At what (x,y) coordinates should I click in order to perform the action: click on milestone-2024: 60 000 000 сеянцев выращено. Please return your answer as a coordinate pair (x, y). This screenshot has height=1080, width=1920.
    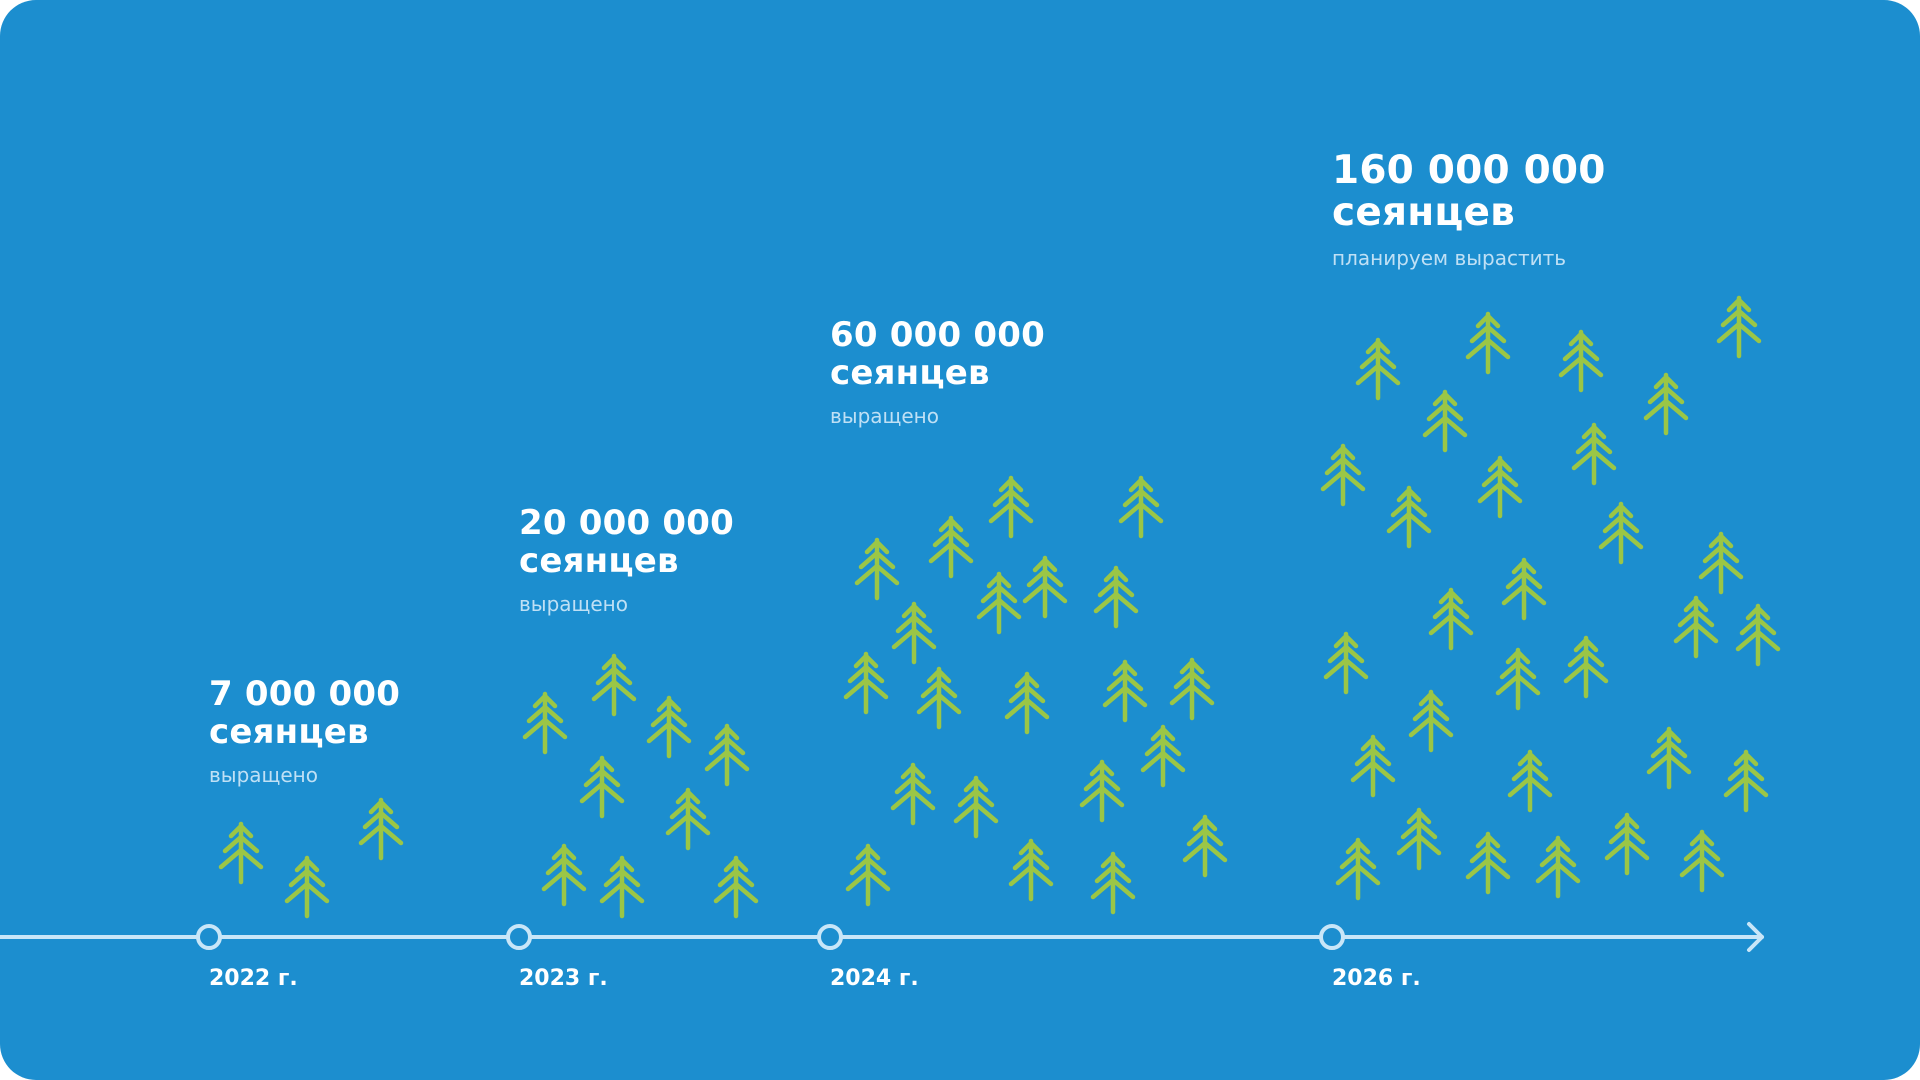
    Looking at the image, I should click on (937, 372).